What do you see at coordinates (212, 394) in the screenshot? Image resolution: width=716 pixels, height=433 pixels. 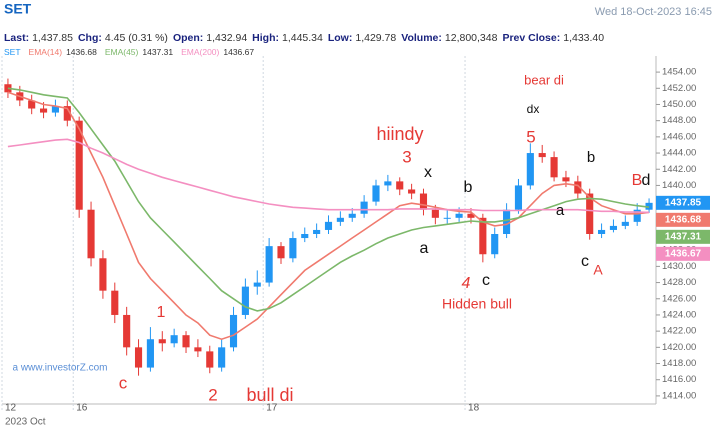 I see `annotation: 2` at bounding box center [212, 394].